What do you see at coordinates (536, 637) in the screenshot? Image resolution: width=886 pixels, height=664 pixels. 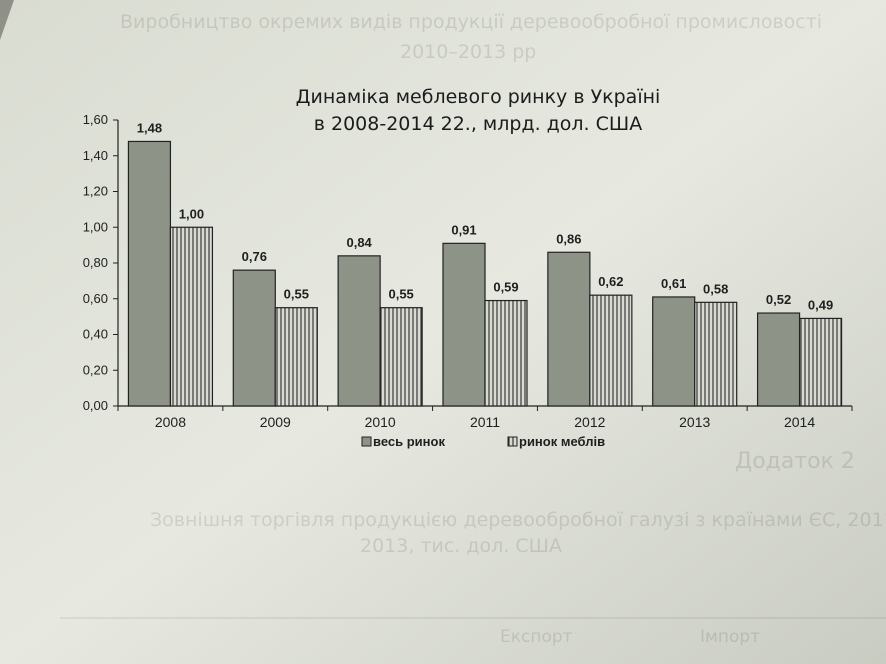 I see `background-table-col-export: Експорт` at bounding box center [536, 637].